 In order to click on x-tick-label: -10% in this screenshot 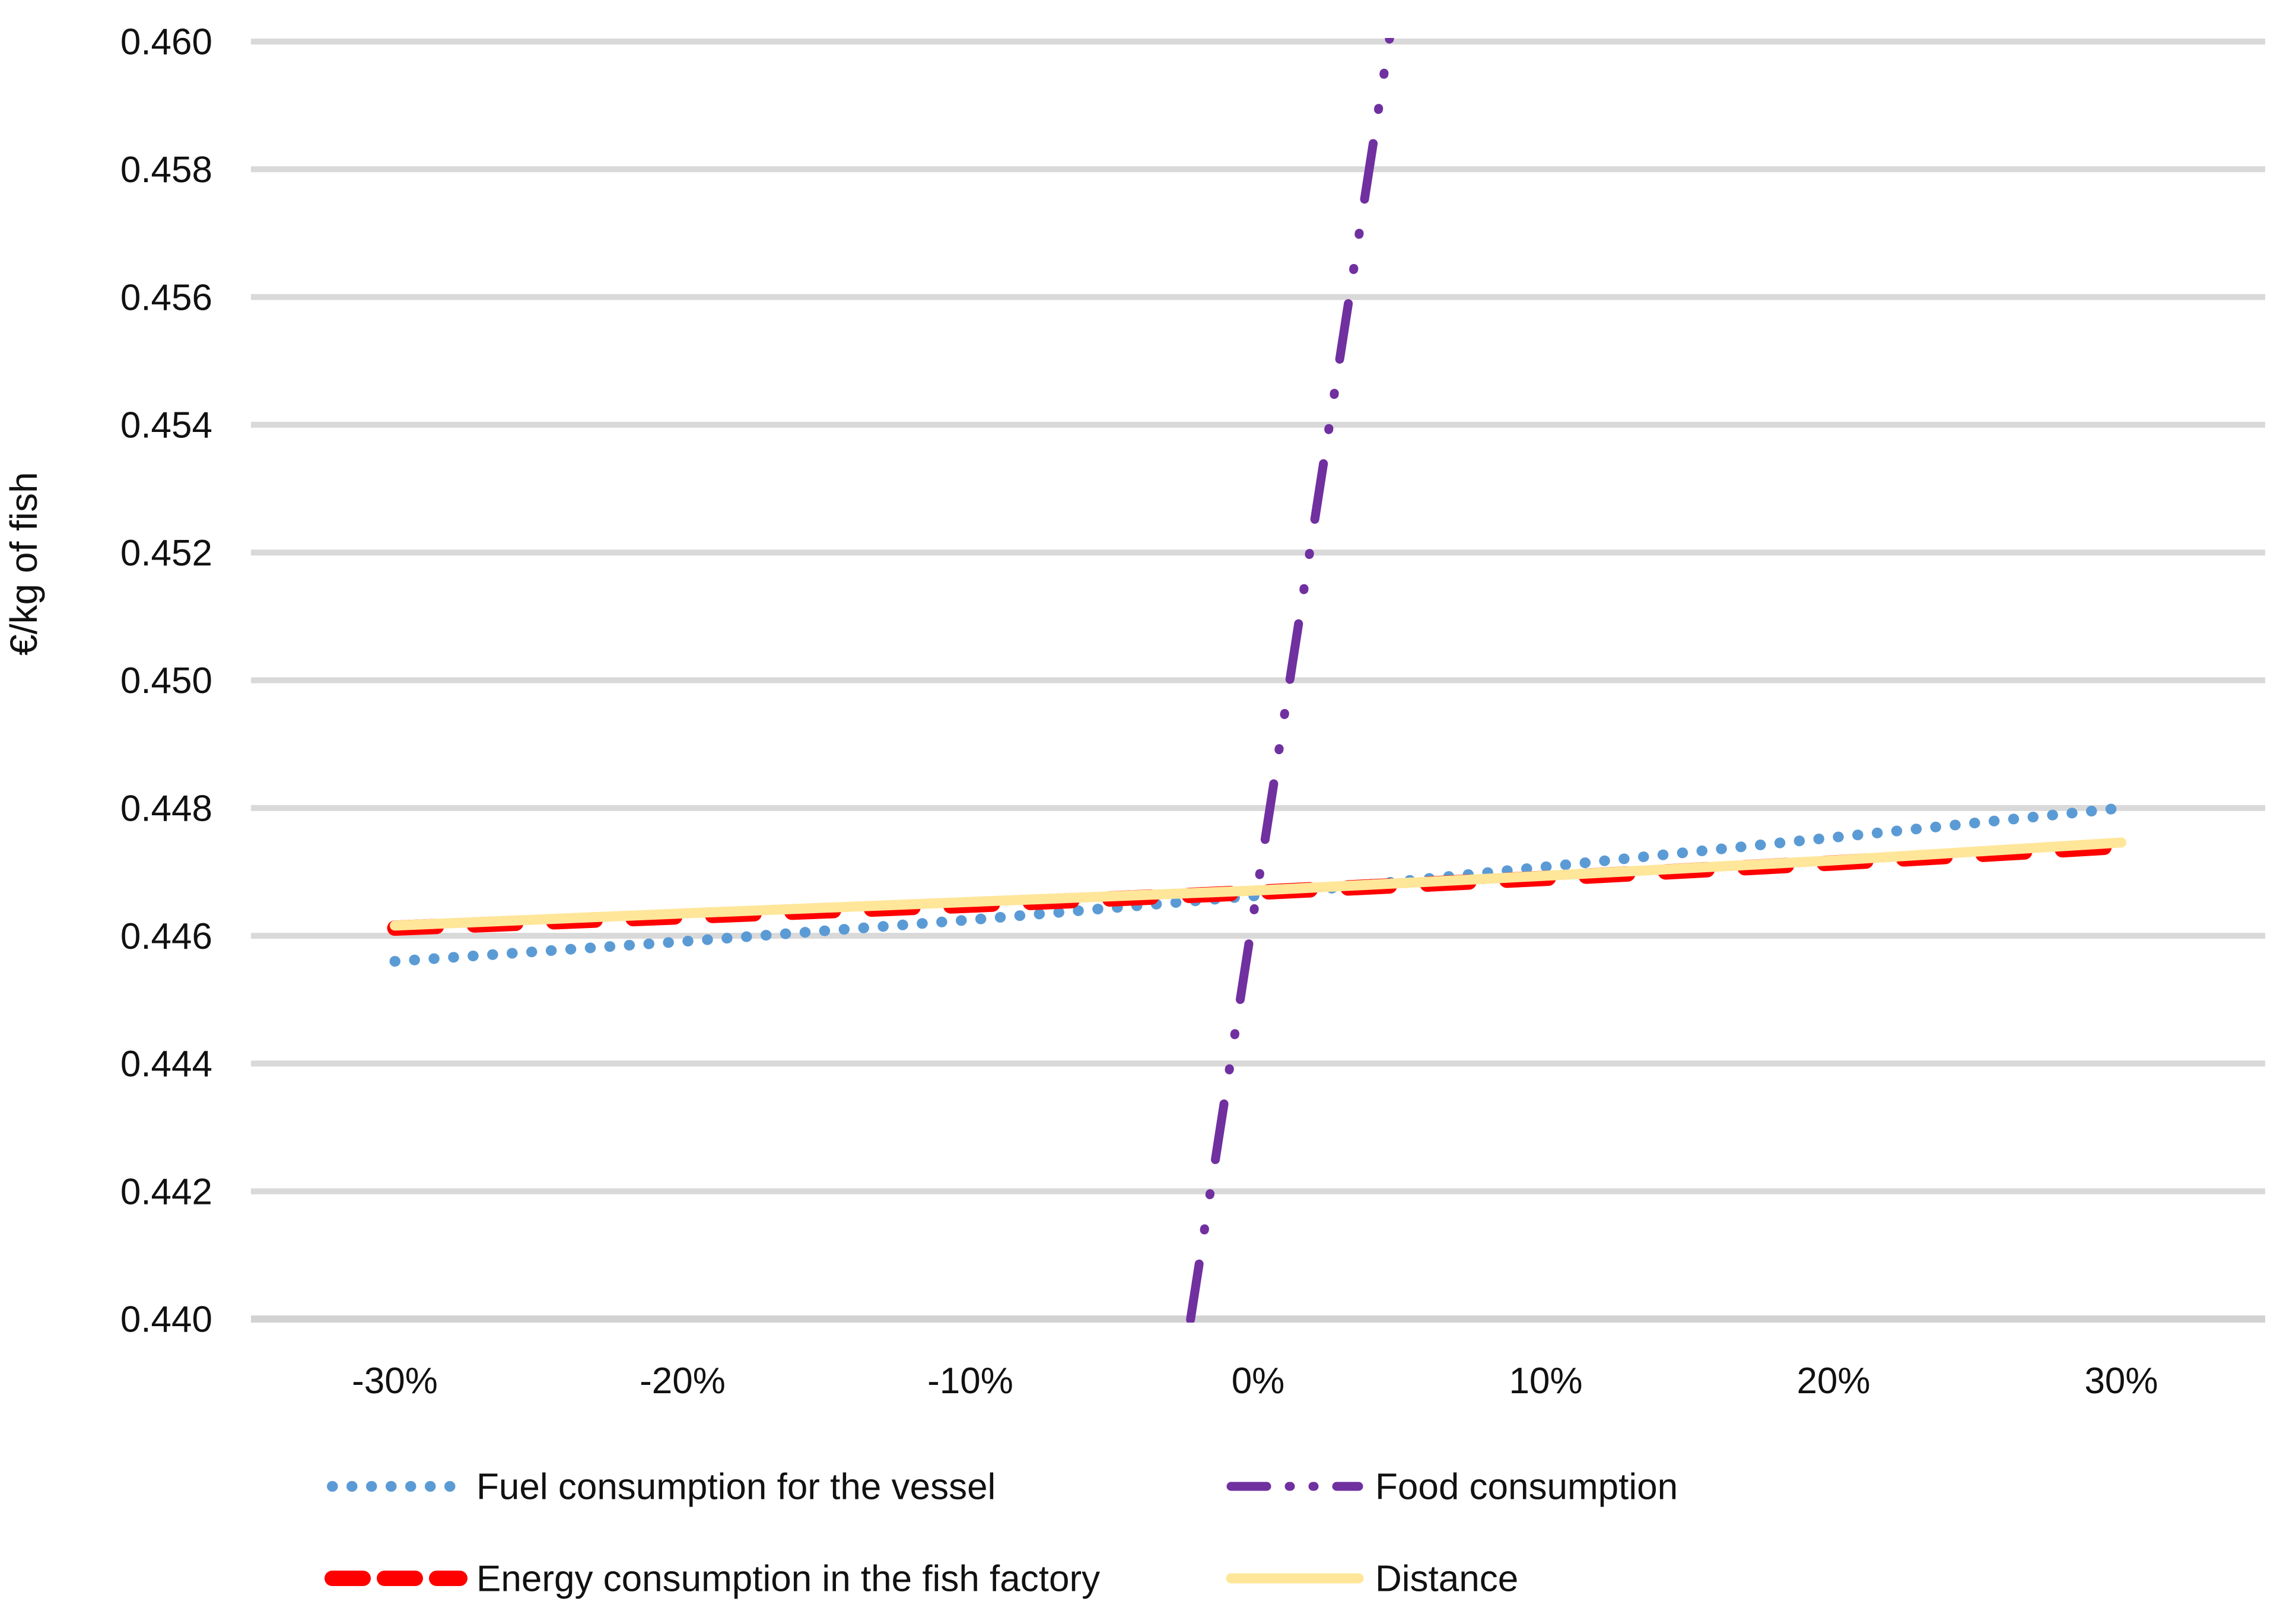, I will do `click(970, 1381)`.